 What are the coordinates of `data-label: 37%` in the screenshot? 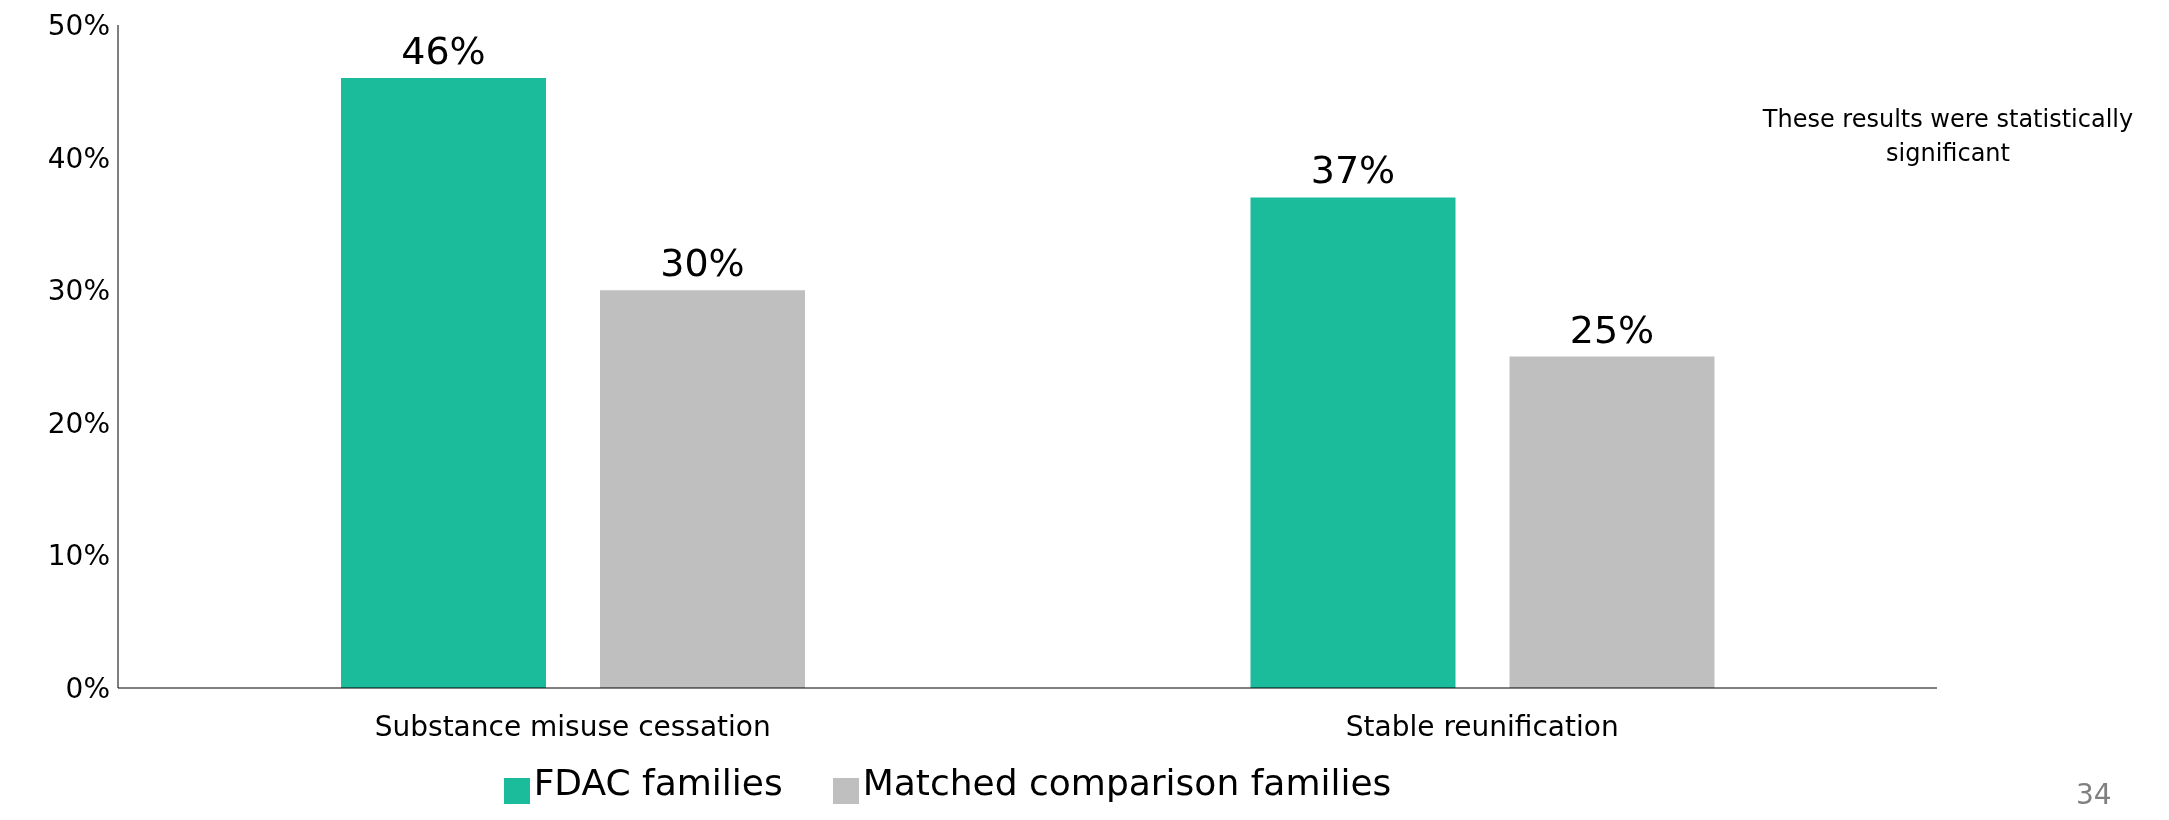 It's located at (1353, 170).